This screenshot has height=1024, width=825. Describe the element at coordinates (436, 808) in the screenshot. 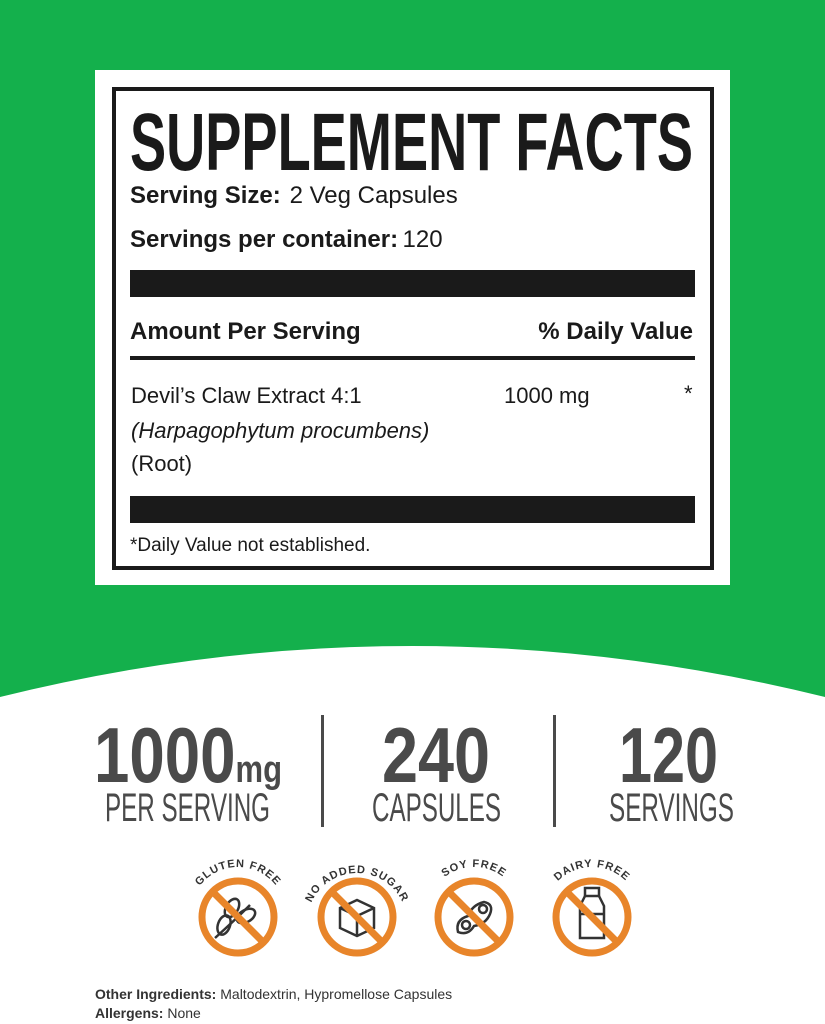

I see `stat-capsules-label: CAPSULES` at that location.